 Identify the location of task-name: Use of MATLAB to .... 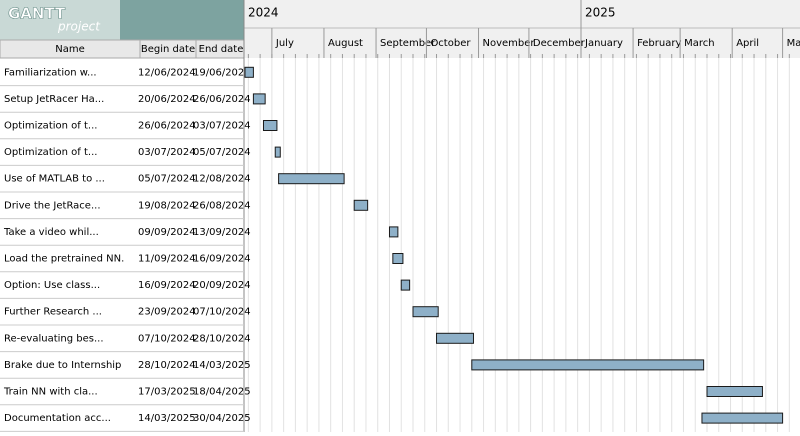
(54, 179).